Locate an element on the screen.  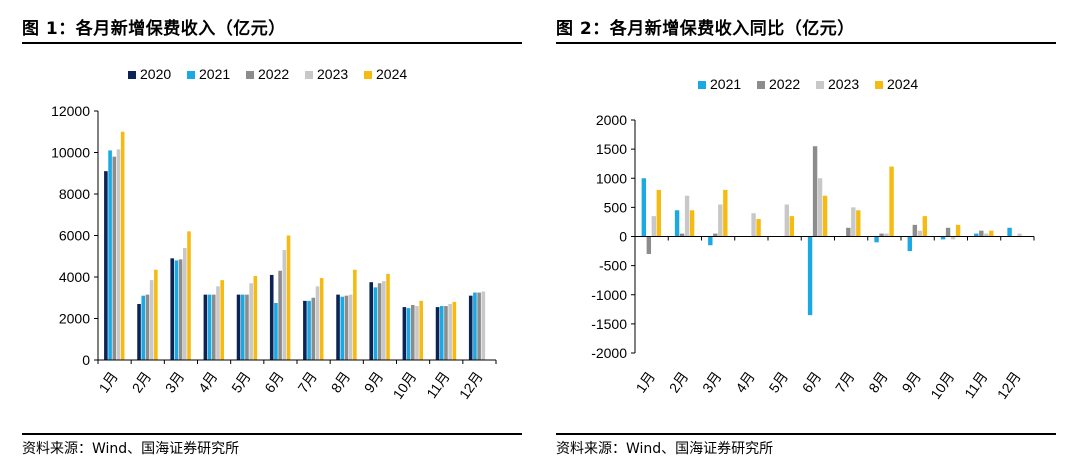
figure-1-source: 资料来源：Wind、国海证券研究所 is located at coordinates (131, 449).